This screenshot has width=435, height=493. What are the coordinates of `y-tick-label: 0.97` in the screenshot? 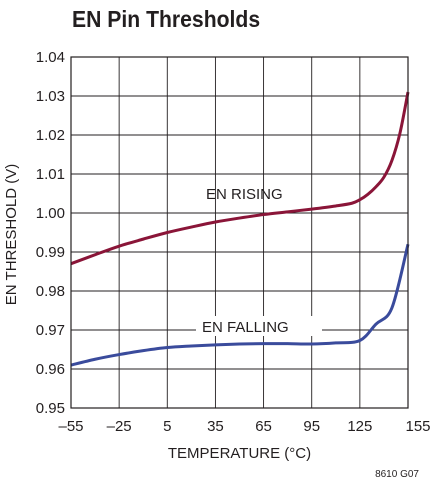 It's located at (50, 330).